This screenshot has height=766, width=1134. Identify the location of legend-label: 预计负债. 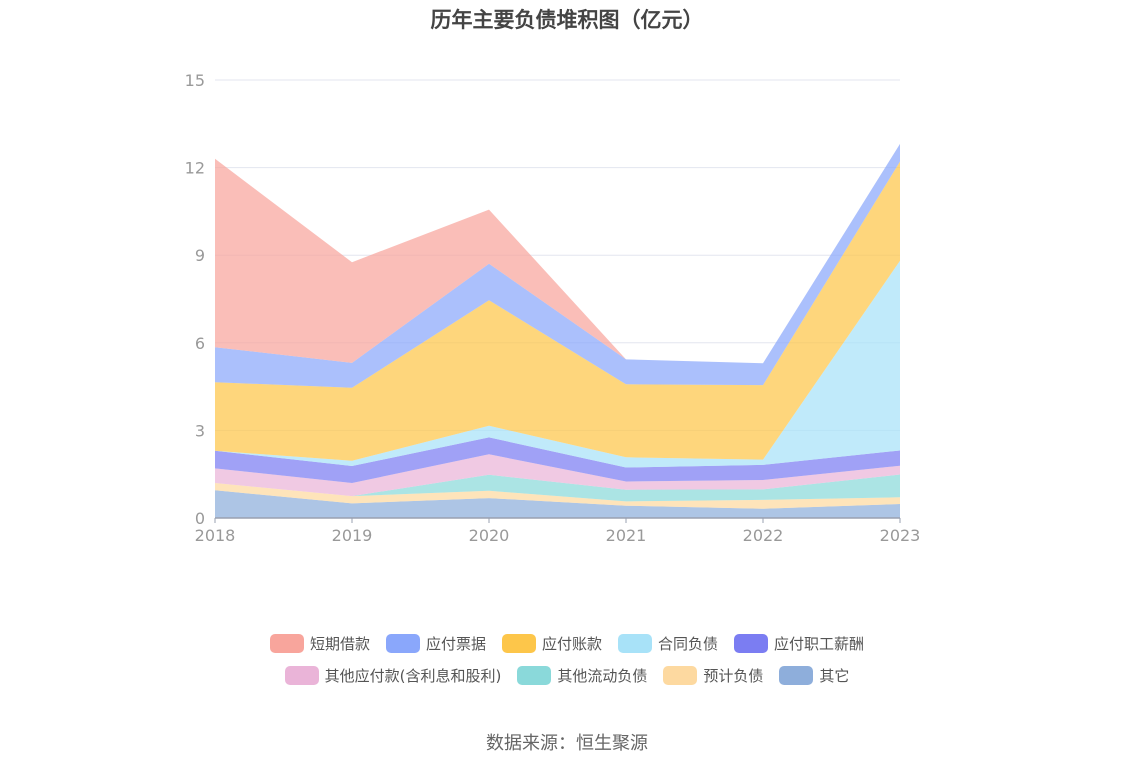
(733, 676).